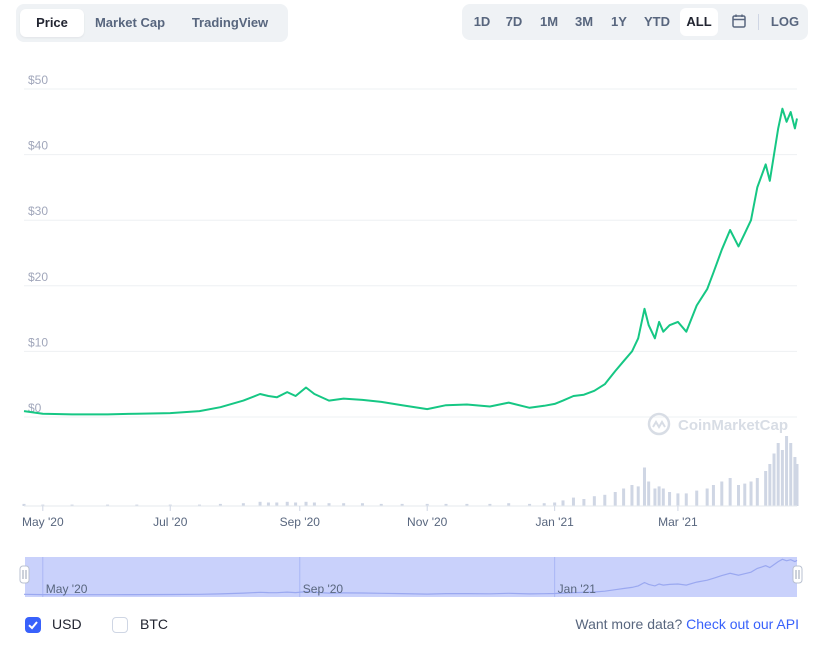  Describe the element at coordinates (300, 522) in the screenshot. I see `x-tick-label: Sep '20` at that location.